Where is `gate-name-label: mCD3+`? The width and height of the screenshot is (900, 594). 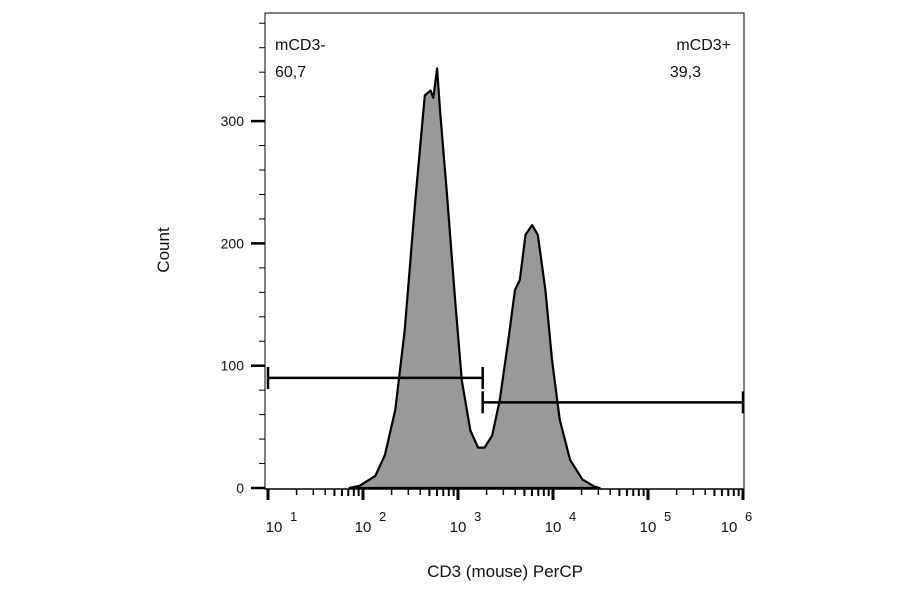 gate-name-label: mCD3+ is located at coordinates (703, 45).